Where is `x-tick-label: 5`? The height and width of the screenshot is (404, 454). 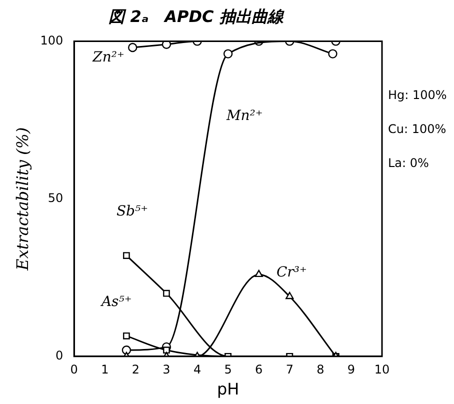 x-tick-label: 5 is located at coordinates (228, 369).